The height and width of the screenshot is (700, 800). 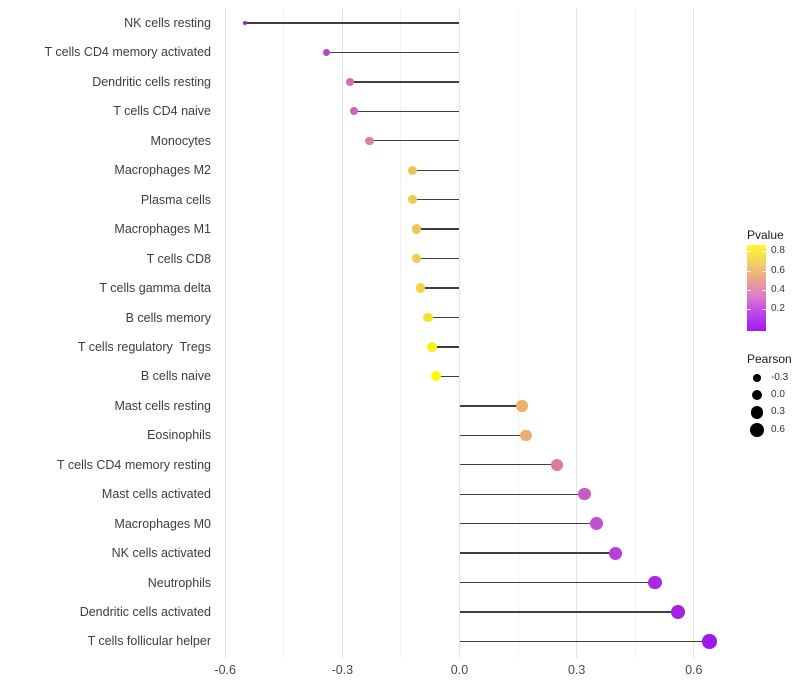 I want to click on category-label: T cells CD4 memory resting, so click(x=134, y=464).